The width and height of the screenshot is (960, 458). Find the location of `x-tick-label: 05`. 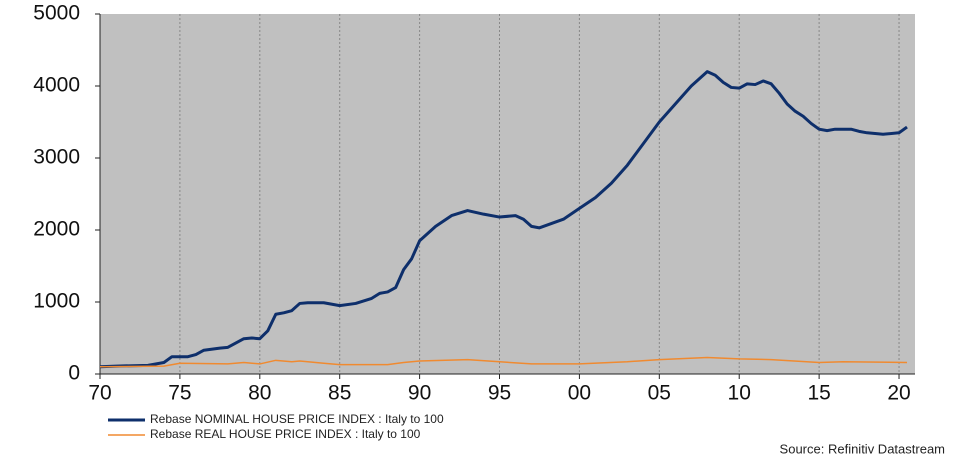

x-tick-label: 05 is located at coordinates (659, 393).